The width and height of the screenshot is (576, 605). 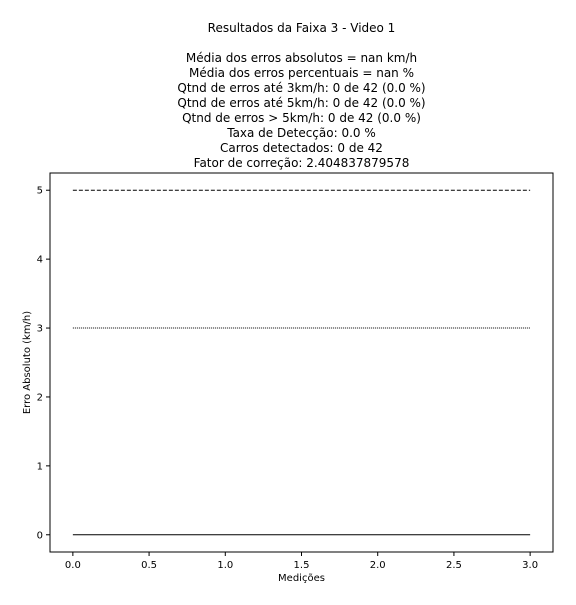 What do you see at coordinates (225, 565) in the screenshot?
I see `x-tick-label: 1.0` at bounding box center [225, 565].